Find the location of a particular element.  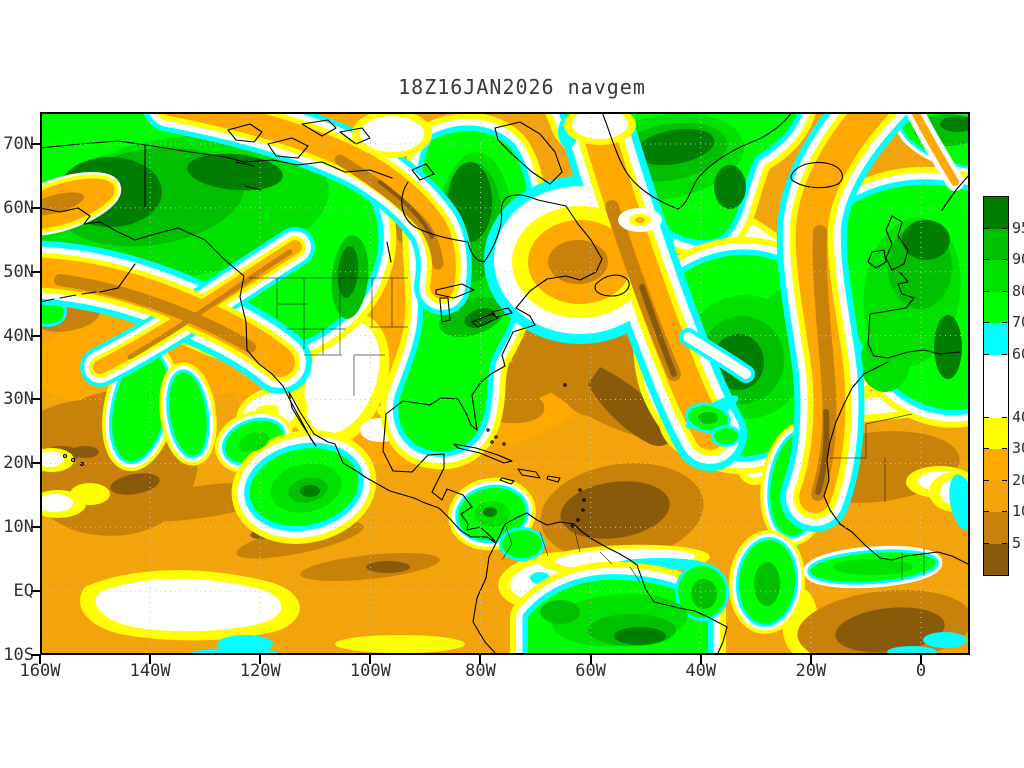

colorbar is located at coordinates (996, 386).